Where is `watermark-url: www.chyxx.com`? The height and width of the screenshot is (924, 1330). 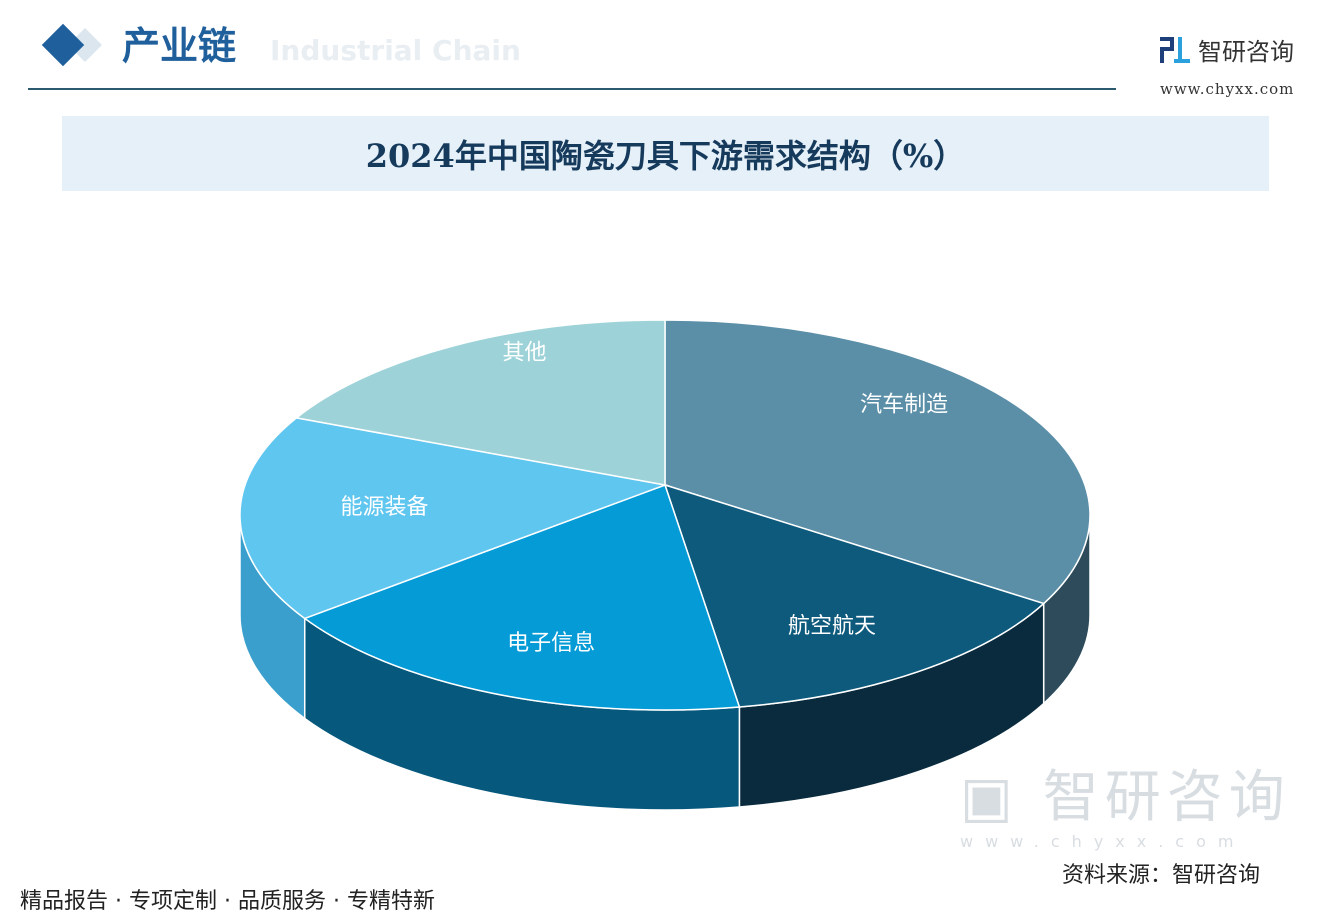 watermark-url: www.chyxx.com is located at coordinates (1103, 841).